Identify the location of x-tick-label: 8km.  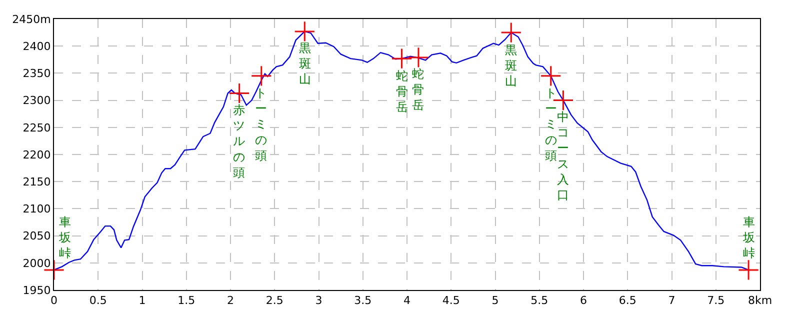
(760, 301).